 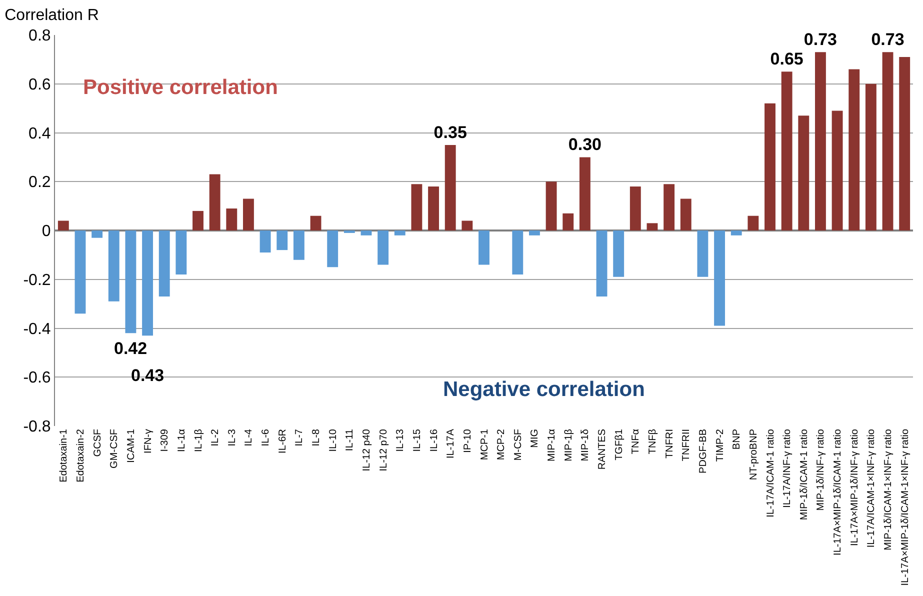 I want to click on data-label: 0.65, so click(x=787, y=59).